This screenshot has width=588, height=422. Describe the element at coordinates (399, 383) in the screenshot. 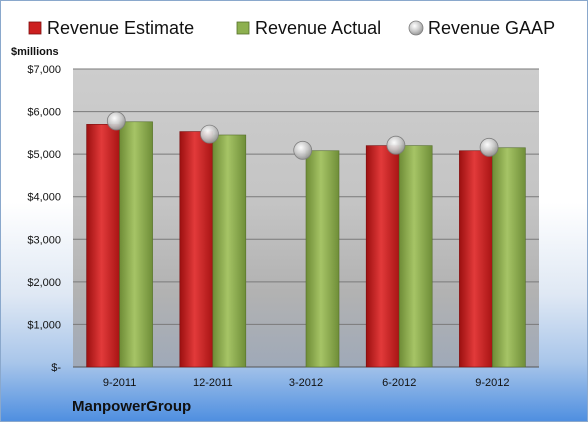

I see `x-tick-label: 6-2012` at that location.